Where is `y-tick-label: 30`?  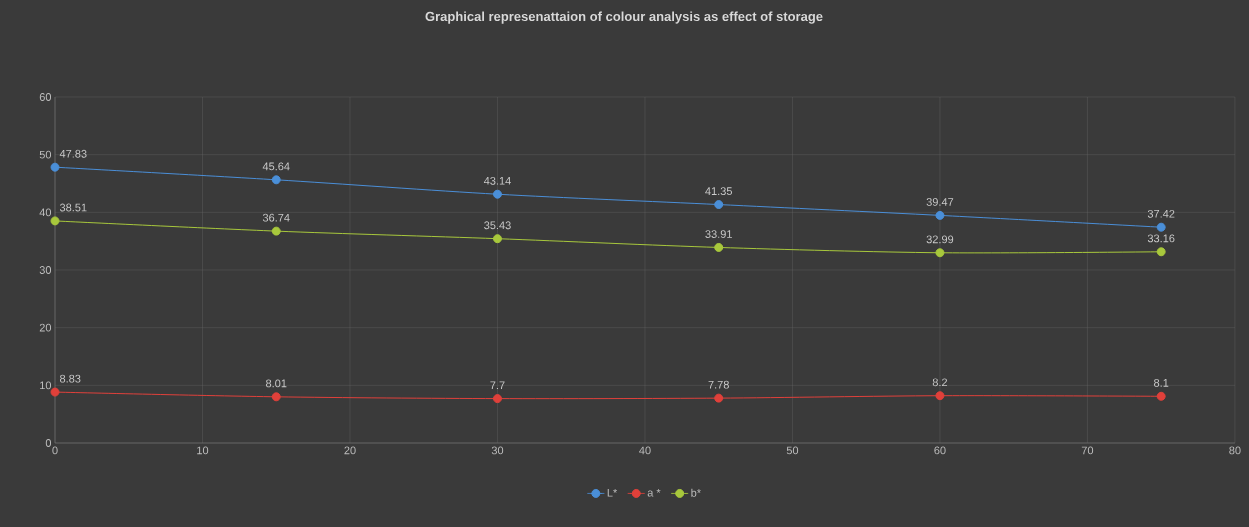 y-tick-label: 30 is located at coordinates (45, 270).